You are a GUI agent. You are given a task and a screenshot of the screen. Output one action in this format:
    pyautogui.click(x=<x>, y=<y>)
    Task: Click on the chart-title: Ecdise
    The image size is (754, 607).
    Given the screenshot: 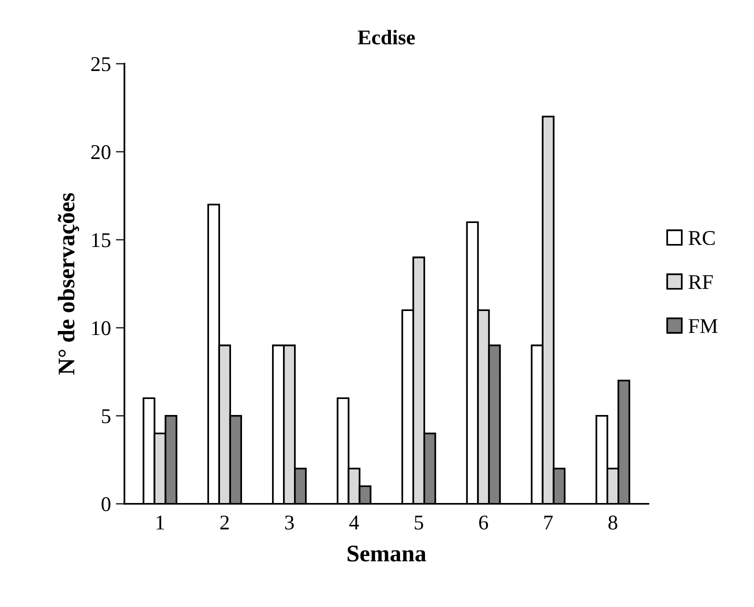 What is the action you would take?
    pyautogui.click(x=386, y=37)
    